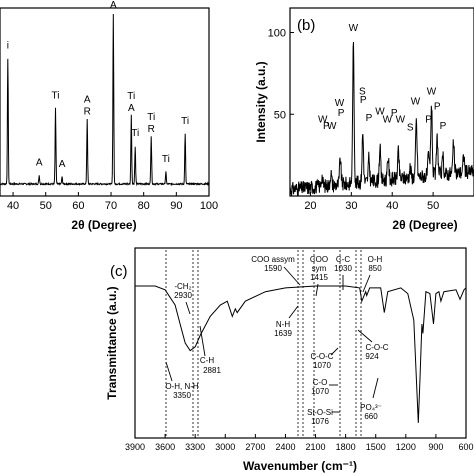 This screenshot has height=474, width=474. Describe the element at coordinates (255, 447) in the screenshot. I see `panel-c-x-tick-label: 2700` at that location.